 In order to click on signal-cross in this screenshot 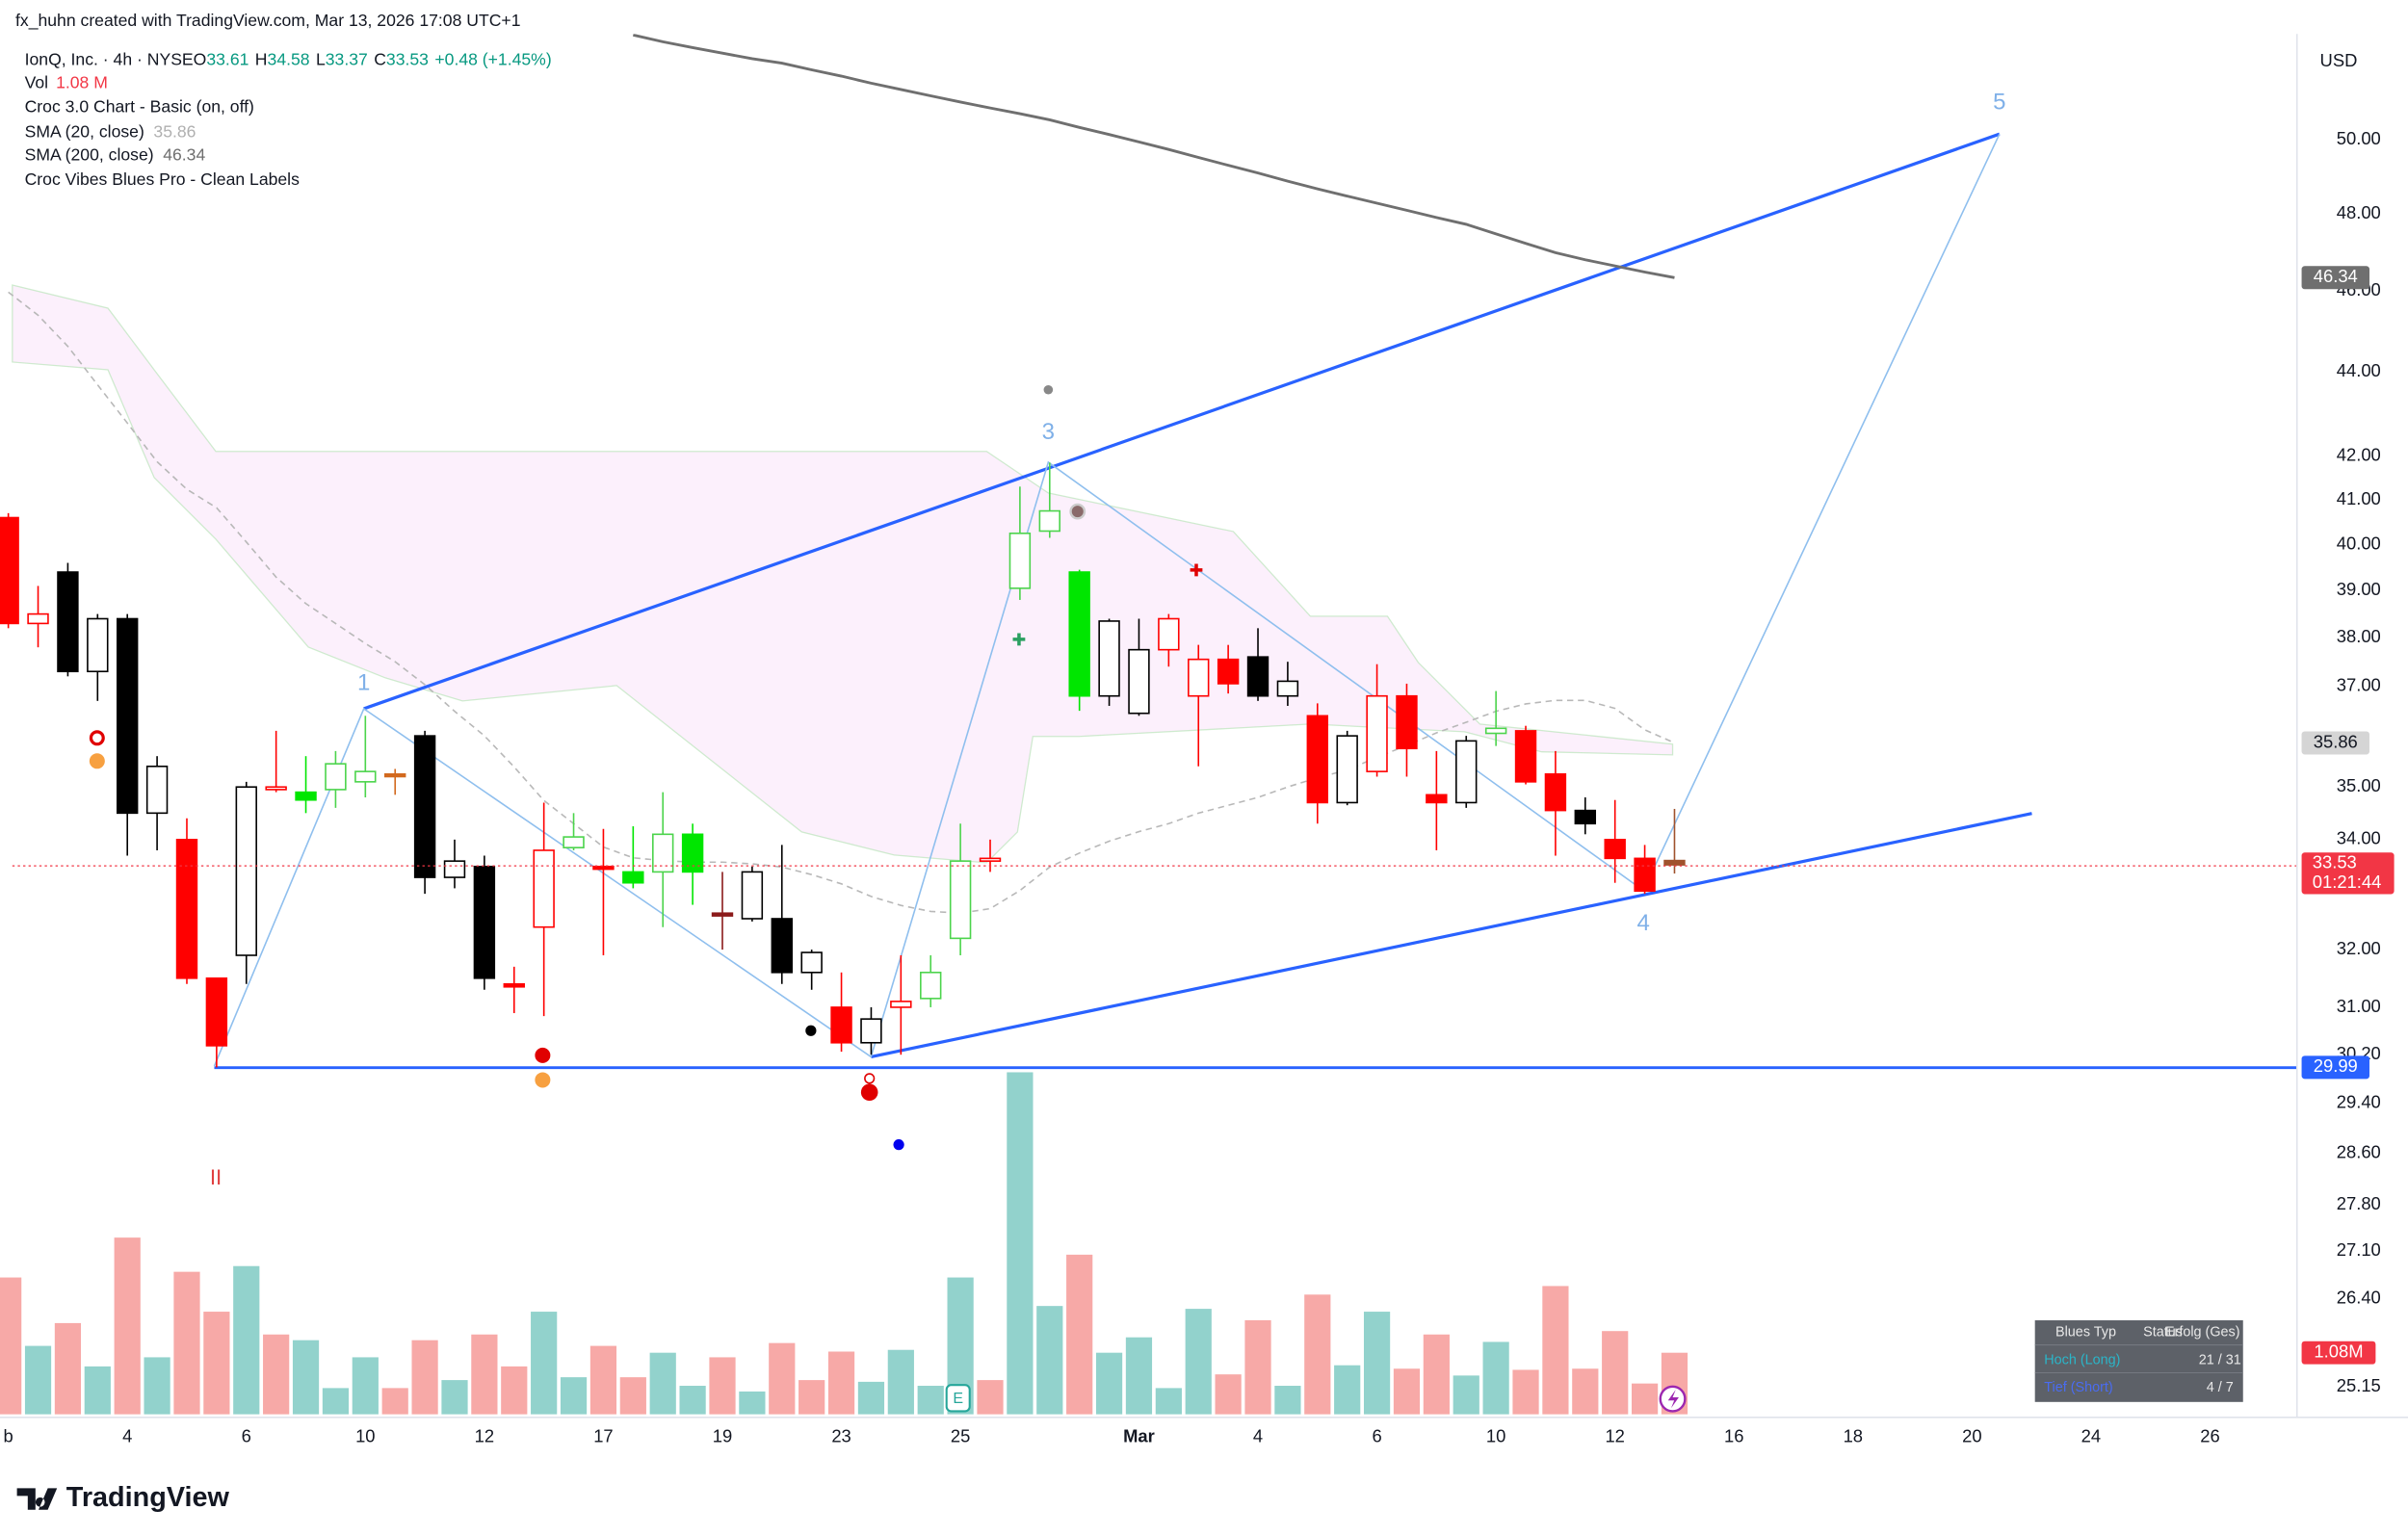, I will do `click(1019, 639)`.